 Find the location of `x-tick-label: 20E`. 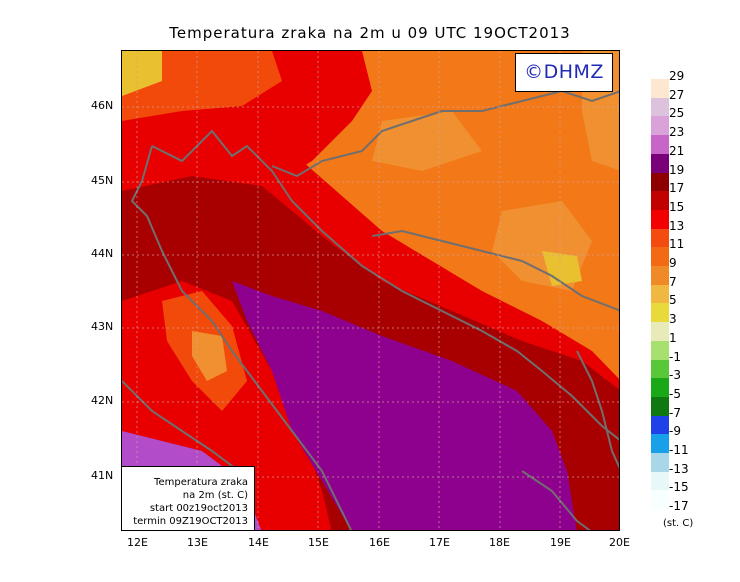

x-tick-label: 20E is located at coordinates (619, 542).